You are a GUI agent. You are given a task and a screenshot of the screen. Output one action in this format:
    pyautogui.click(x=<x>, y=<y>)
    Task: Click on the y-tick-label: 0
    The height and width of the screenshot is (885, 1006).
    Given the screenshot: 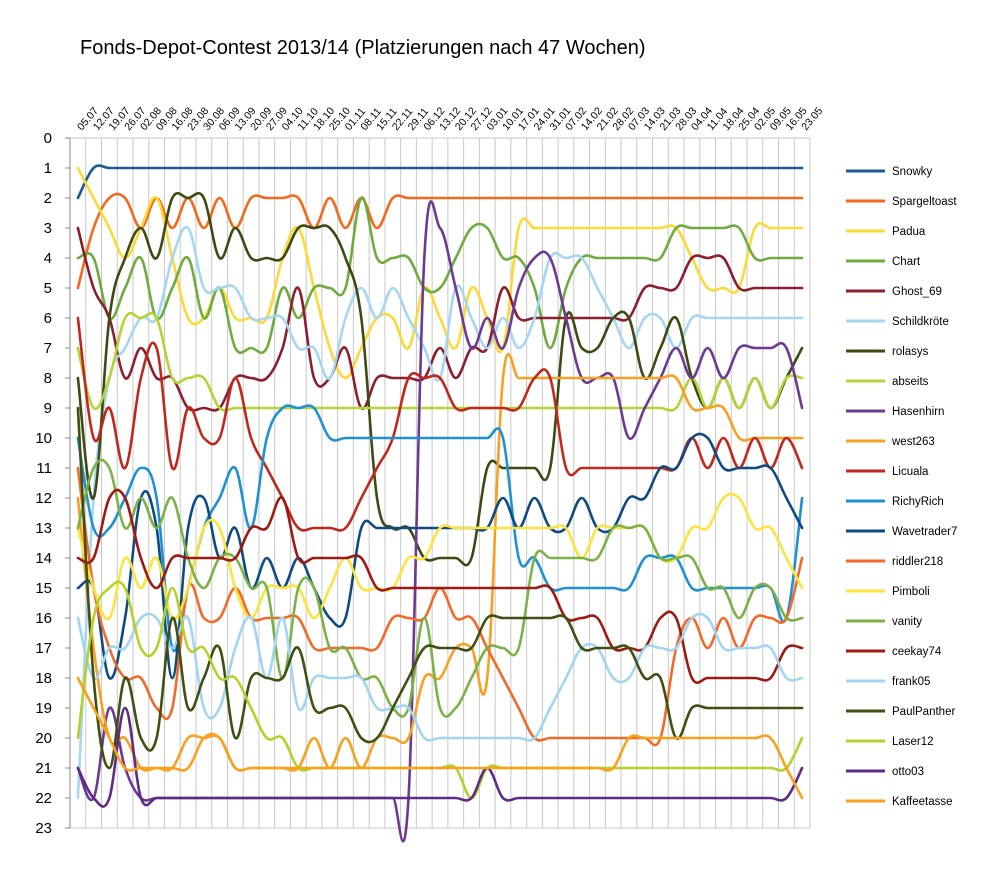 What is the action you would take?
    pyautogui.click(x=48, y=138)
    